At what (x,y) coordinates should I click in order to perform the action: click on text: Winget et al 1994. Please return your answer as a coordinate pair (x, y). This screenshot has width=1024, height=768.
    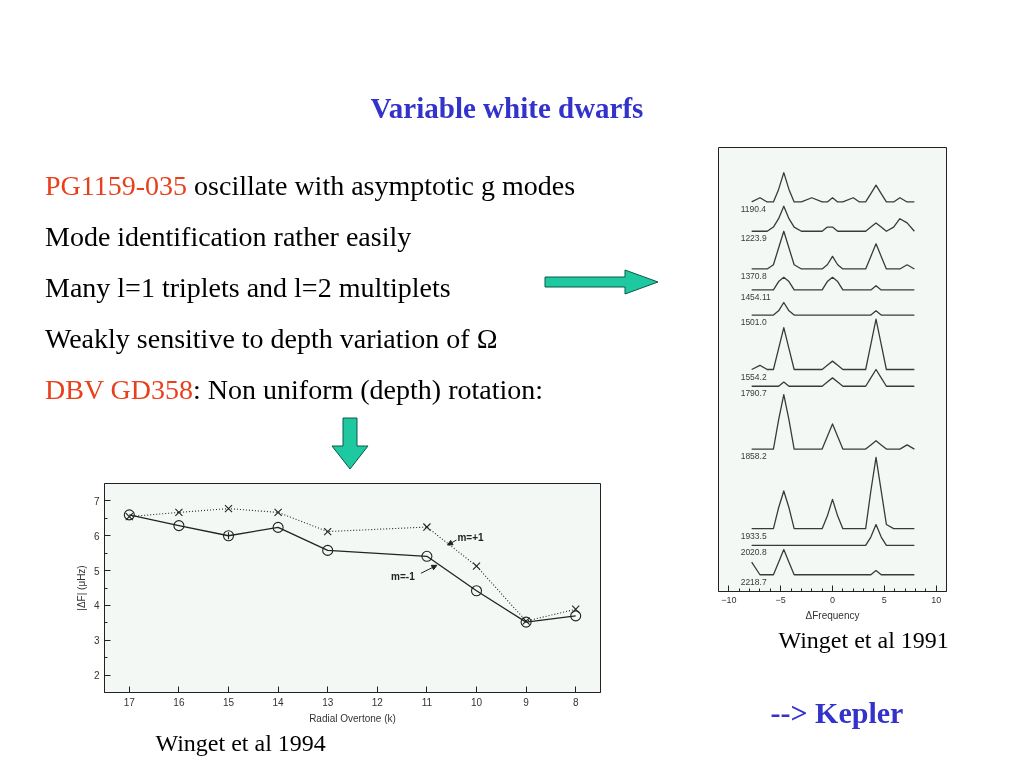
    Looking at the image, I should click on (240, 742).